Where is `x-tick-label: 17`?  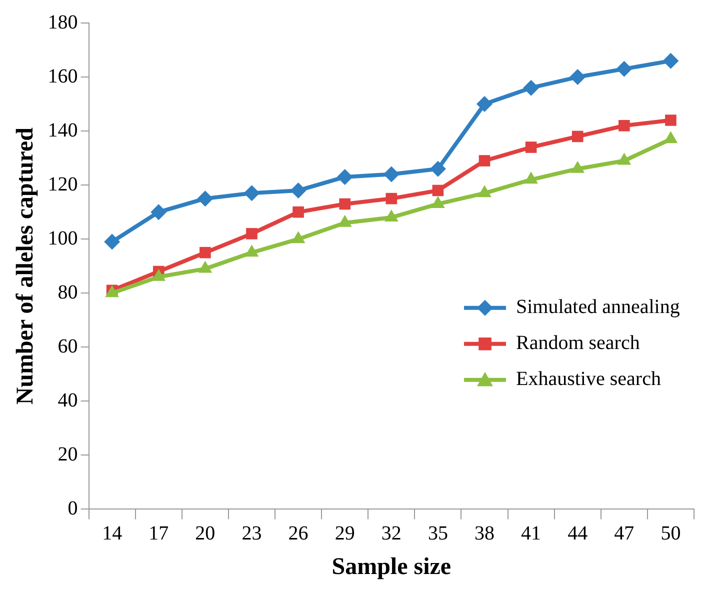
x-tick-label: 17 is located at coordinates (158, 533).